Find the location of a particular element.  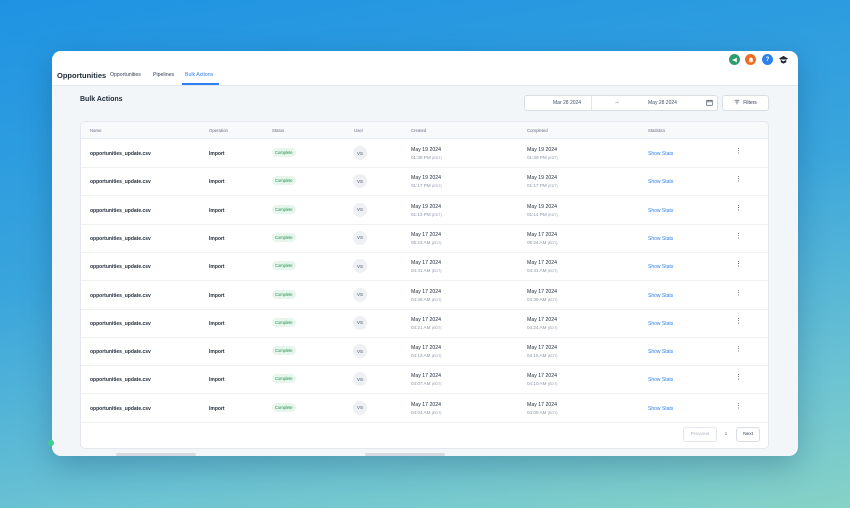

created-time: 01:13 PM (EDT) is located at coordinates (426, 214).